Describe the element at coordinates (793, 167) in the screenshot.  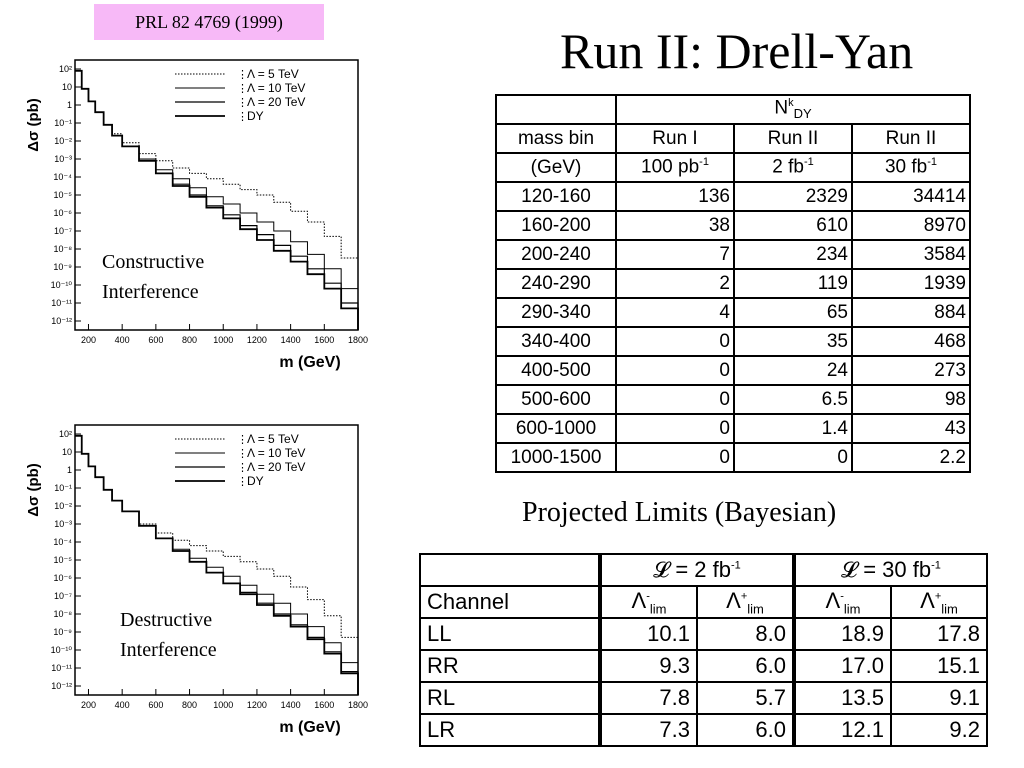
I see `lumi-header: 2 fb-1` at that location.